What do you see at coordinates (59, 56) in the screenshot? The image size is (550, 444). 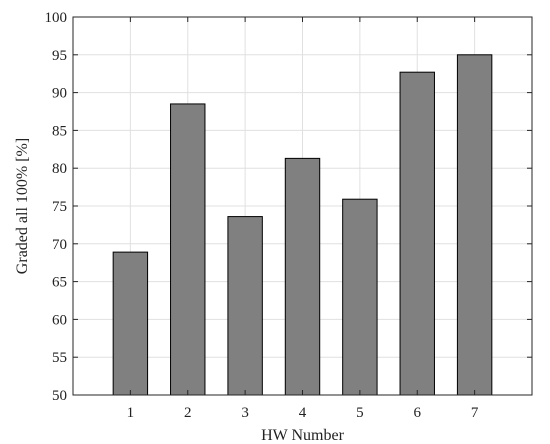 I see `y-tick-label: 95` at bounding box center [59, 56].